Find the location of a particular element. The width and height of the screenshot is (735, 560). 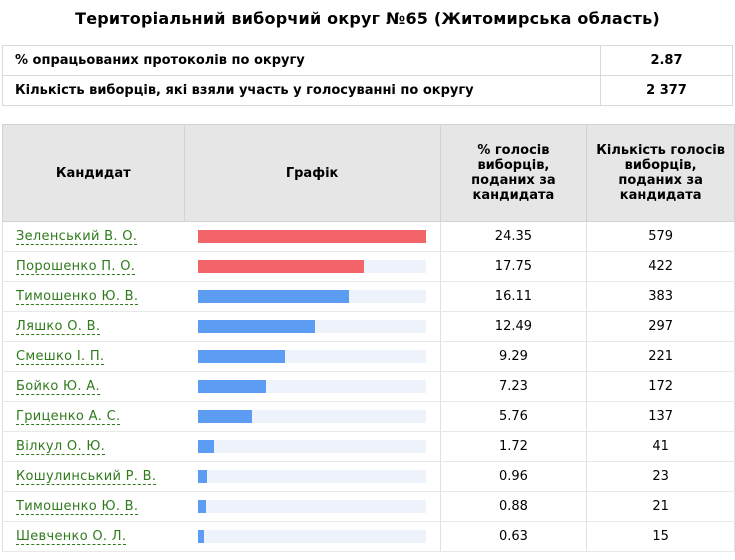

table-row: Зеленський В. О. 24.35 579 is located at coordinates (368, 236).